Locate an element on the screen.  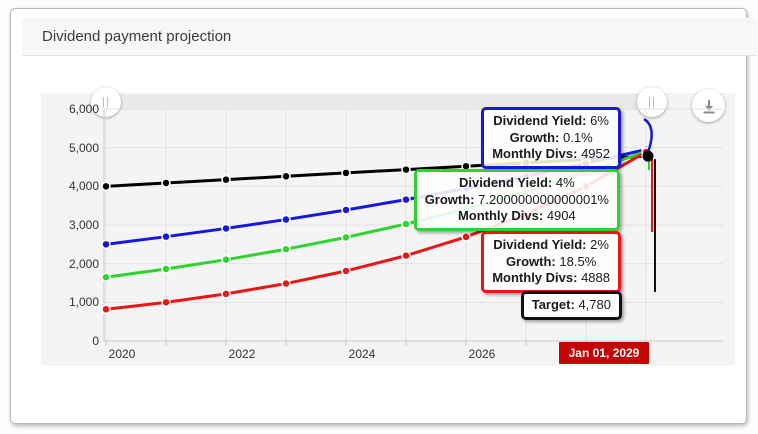
tooltip-row: Dividend Yield: 4% is located at coordinates (517, 182).